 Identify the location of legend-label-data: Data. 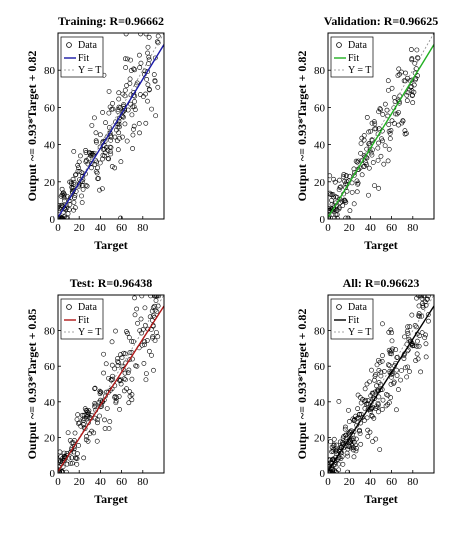
(87, 307).